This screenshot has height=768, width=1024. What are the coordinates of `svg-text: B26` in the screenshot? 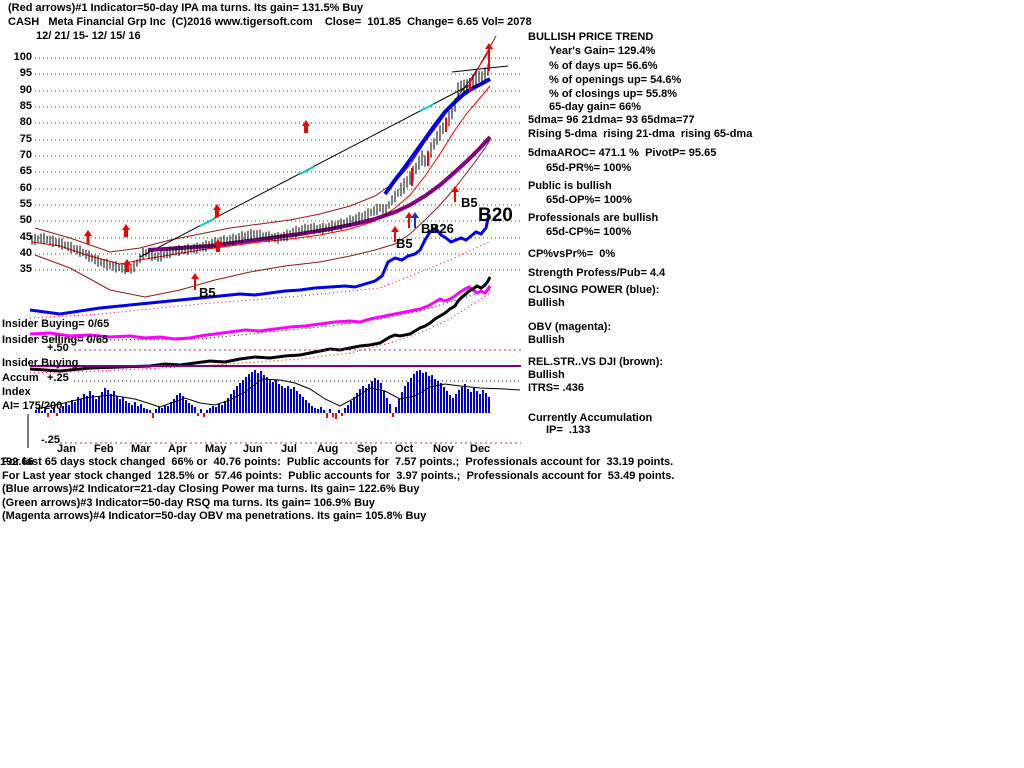 It's located at (442, 228).